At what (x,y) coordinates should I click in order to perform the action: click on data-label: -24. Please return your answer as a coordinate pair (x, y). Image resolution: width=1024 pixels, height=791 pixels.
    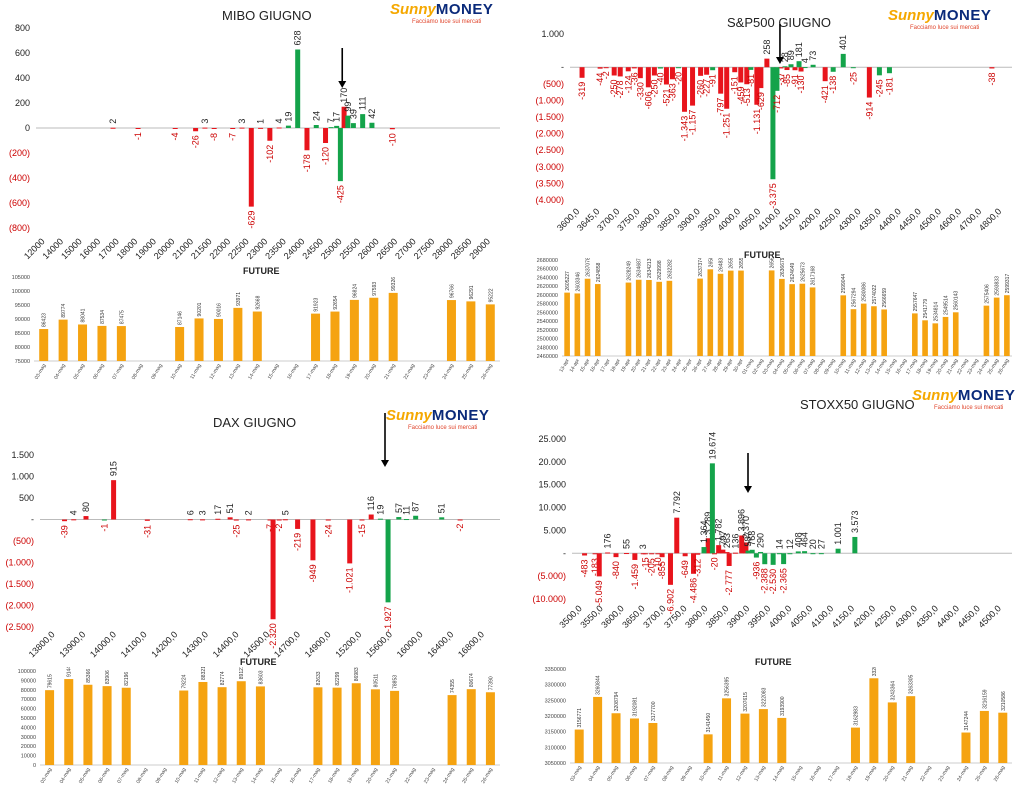
    Looking at the image, I should click on (328, 531).